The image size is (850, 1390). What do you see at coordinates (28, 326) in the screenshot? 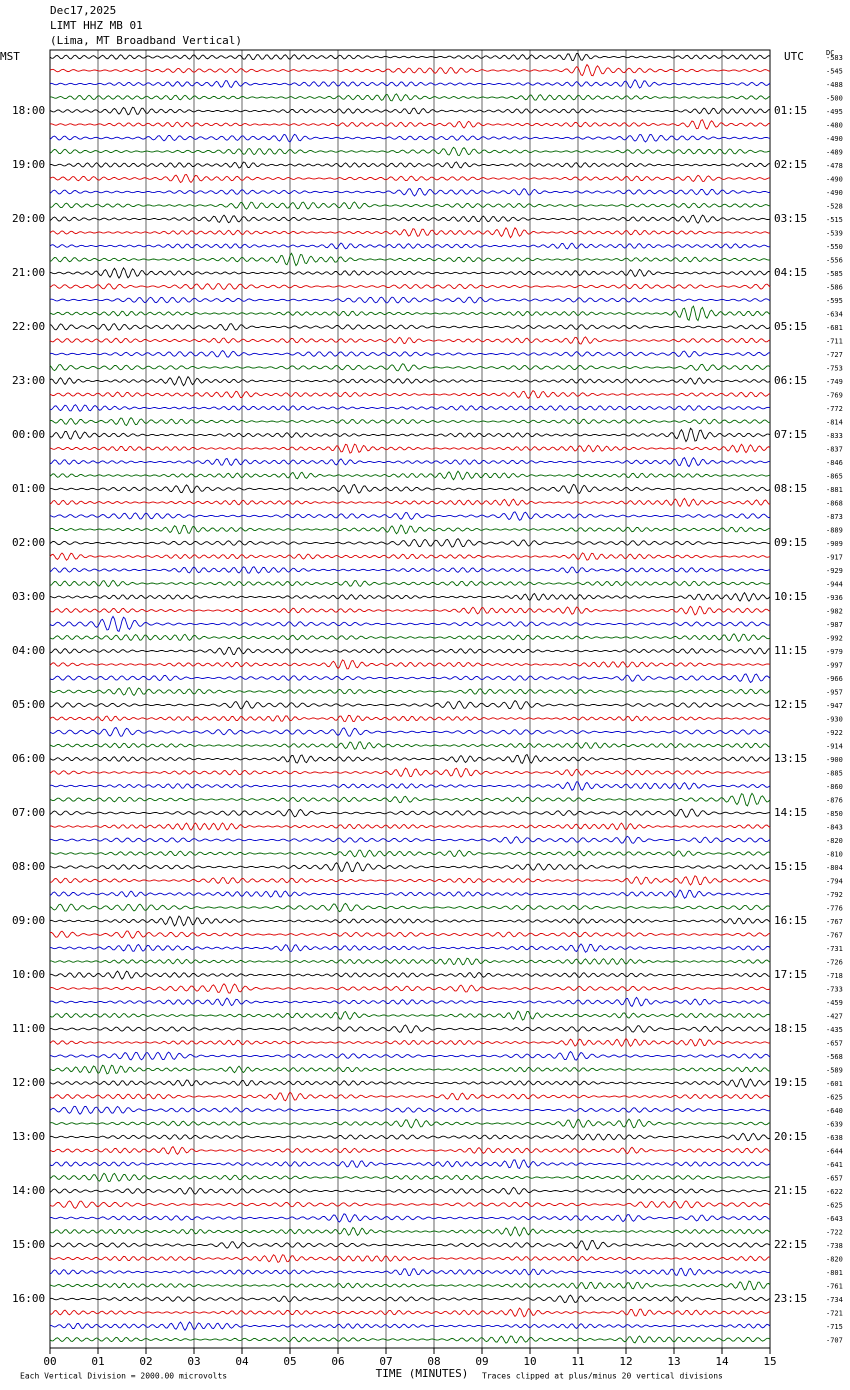
I see `mst-label: 22:00` at bounding box center [28, 326].